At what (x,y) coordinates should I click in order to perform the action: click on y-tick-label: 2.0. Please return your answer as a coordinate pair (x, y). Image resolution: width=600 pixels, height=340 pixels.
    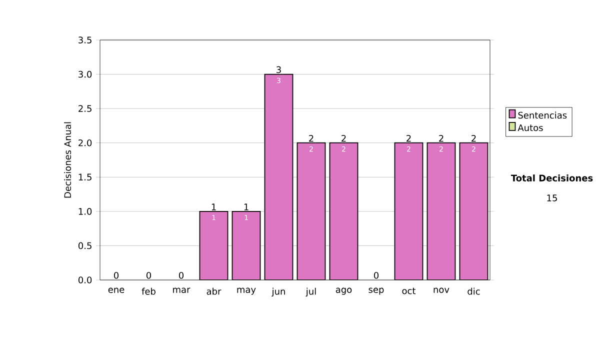
    Looking at the image, I should click on (85, 142).